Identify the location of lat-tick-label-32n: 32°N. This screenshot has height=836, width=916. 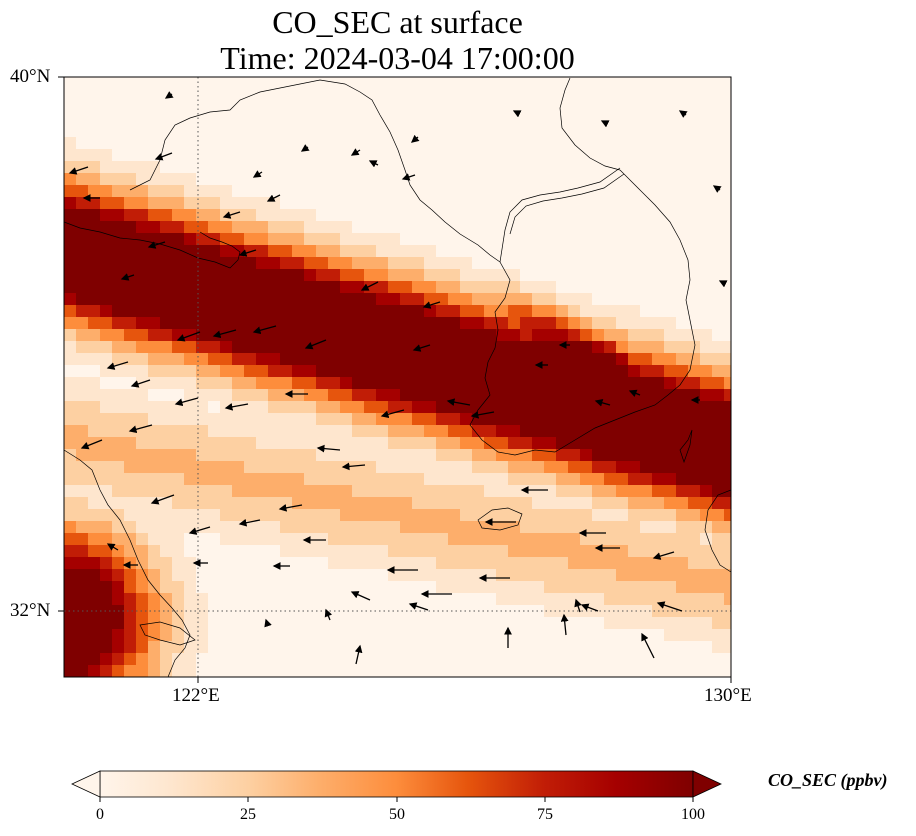
(30, 610).